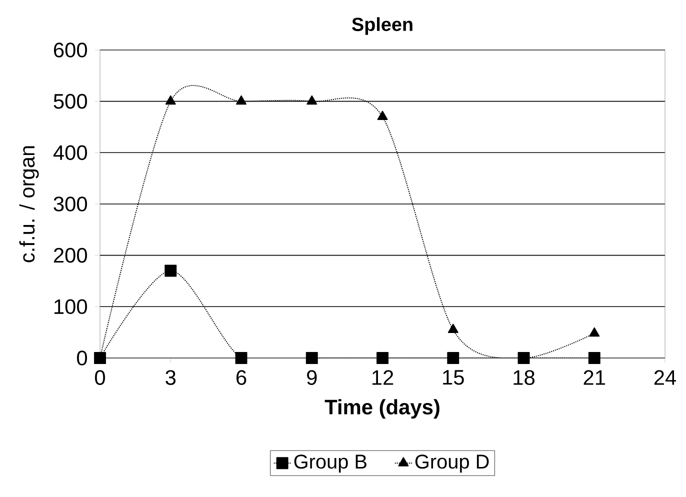 The height and width of the screenshot is (497, 686). What do you see at coordinates (312, 377) in the screenshot?
I see `x-tick-label: 9` at bounding box center [312, 377].